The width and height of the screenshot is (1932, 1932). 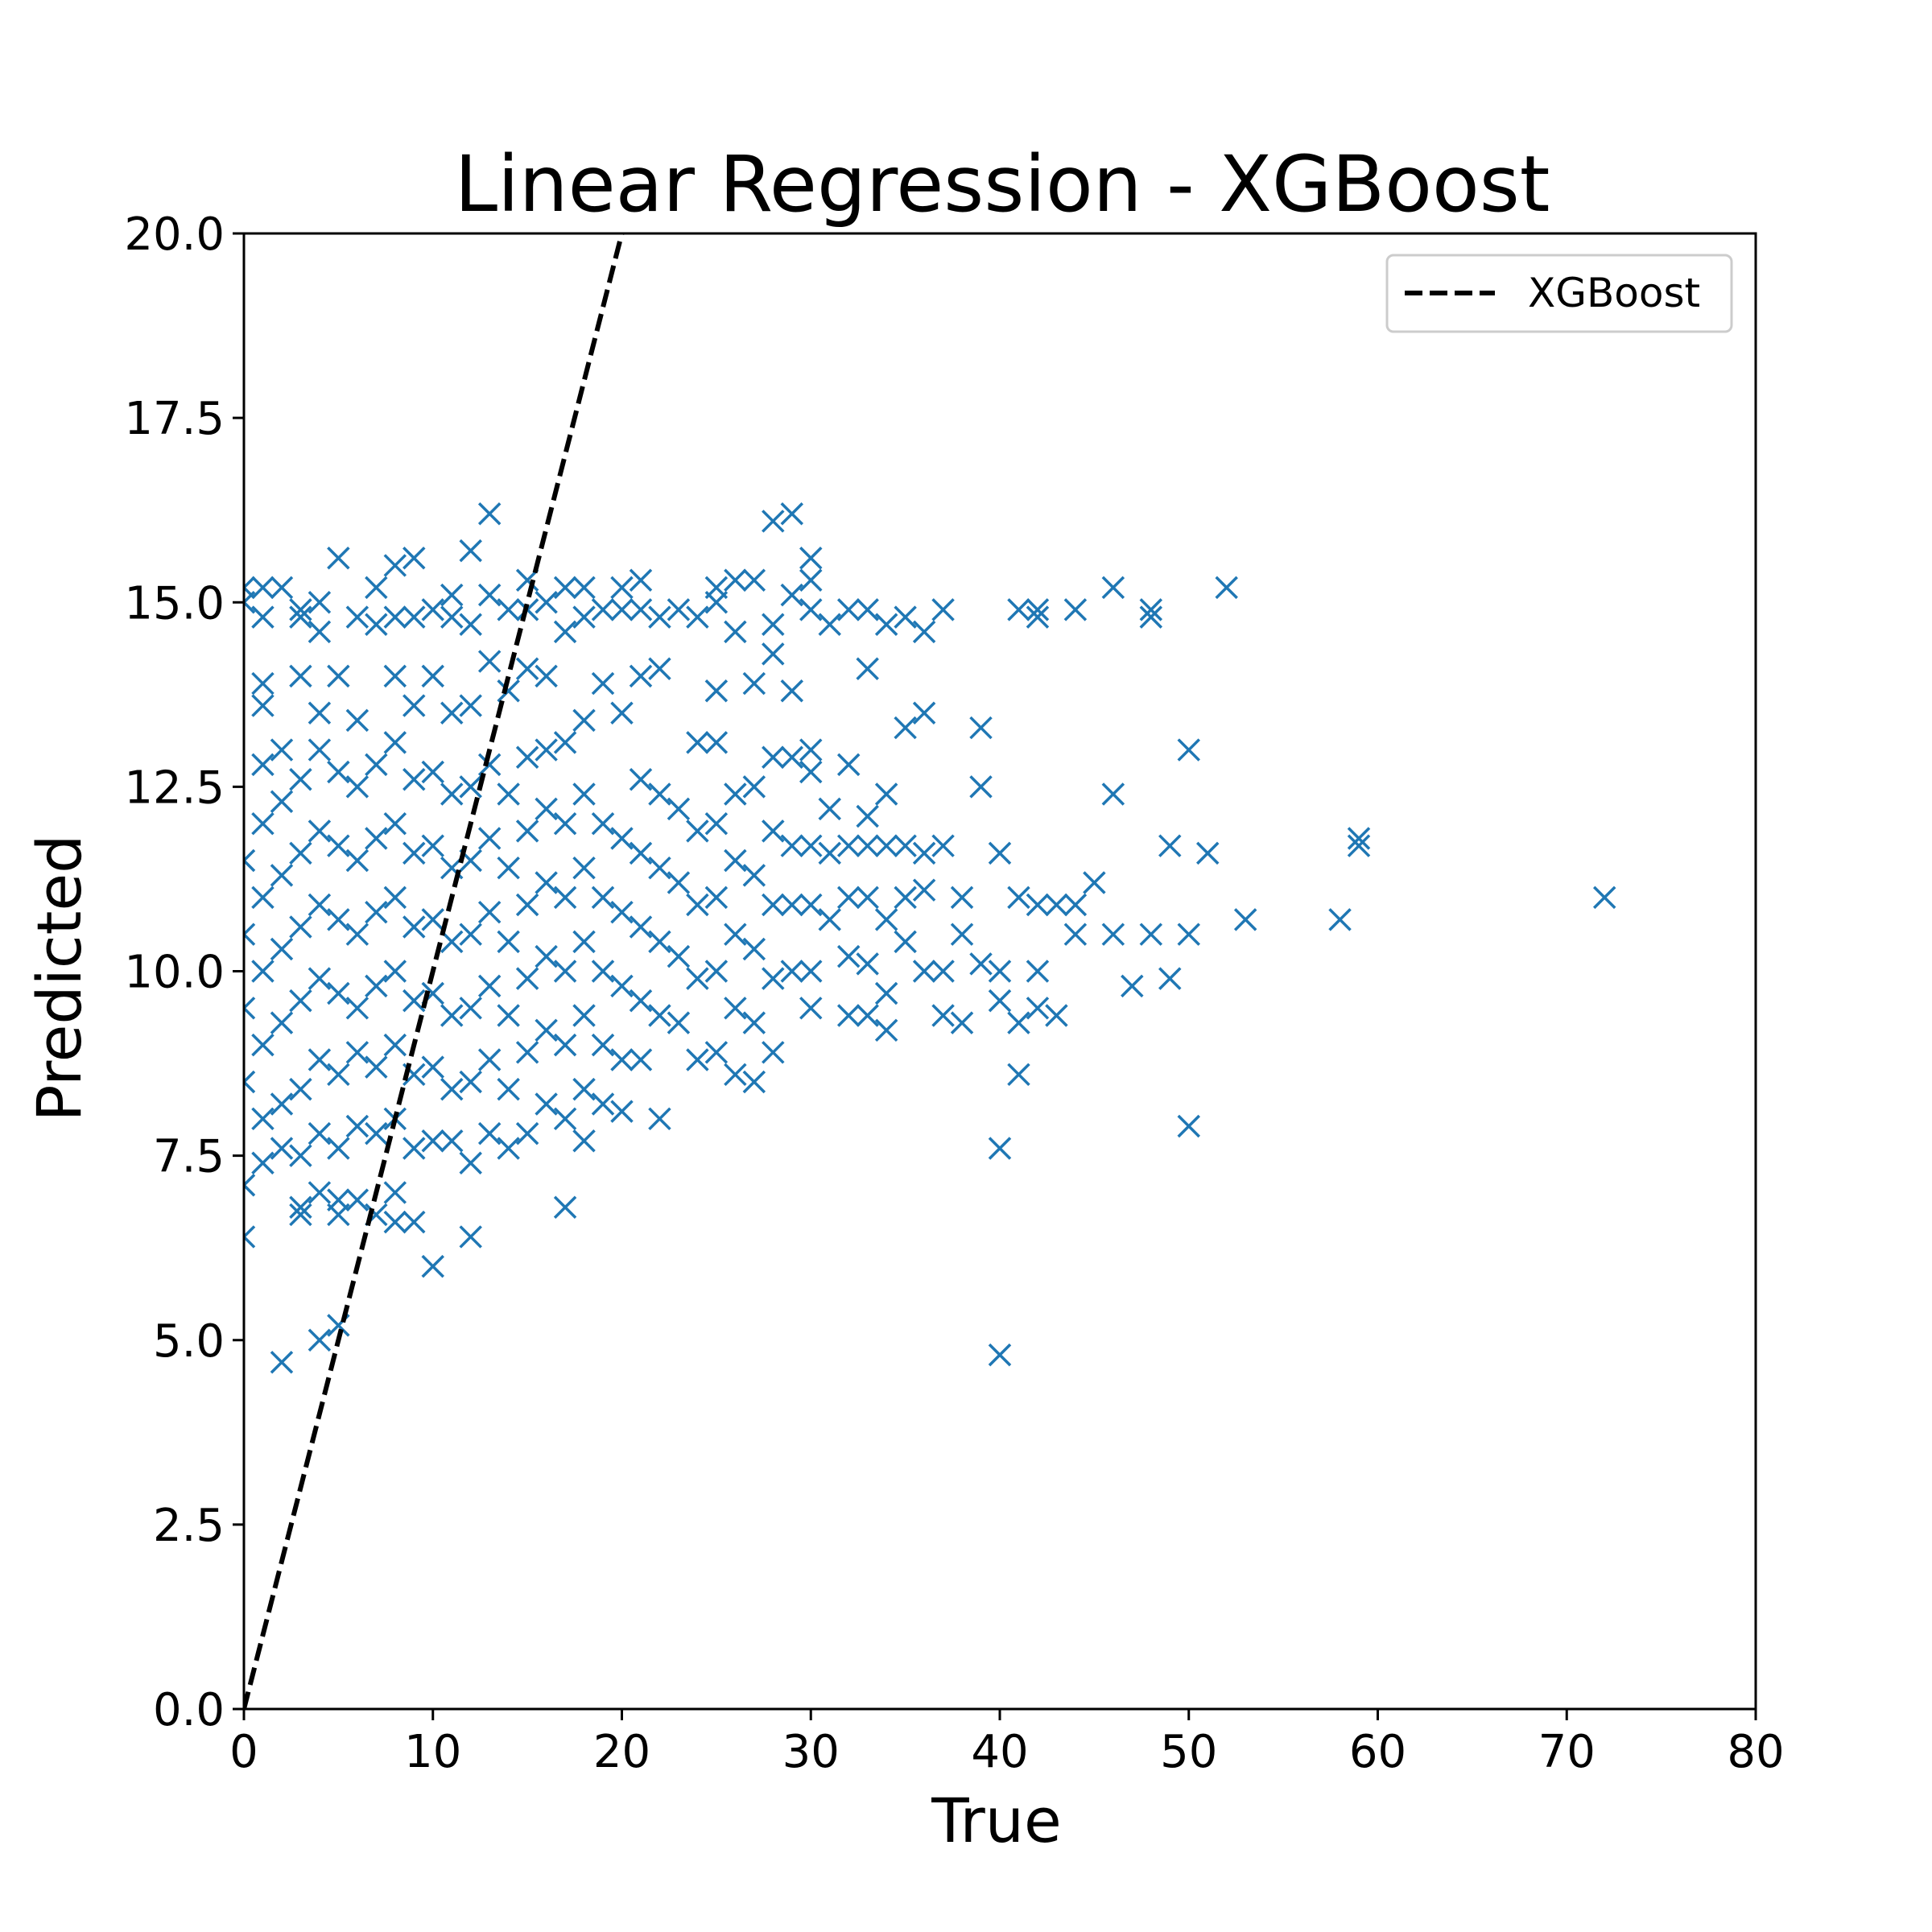 What do you see at coordinates (243, 1752) in the screenshot?
I see `x-tick-label: 0` at bounding box center [243, 1752].